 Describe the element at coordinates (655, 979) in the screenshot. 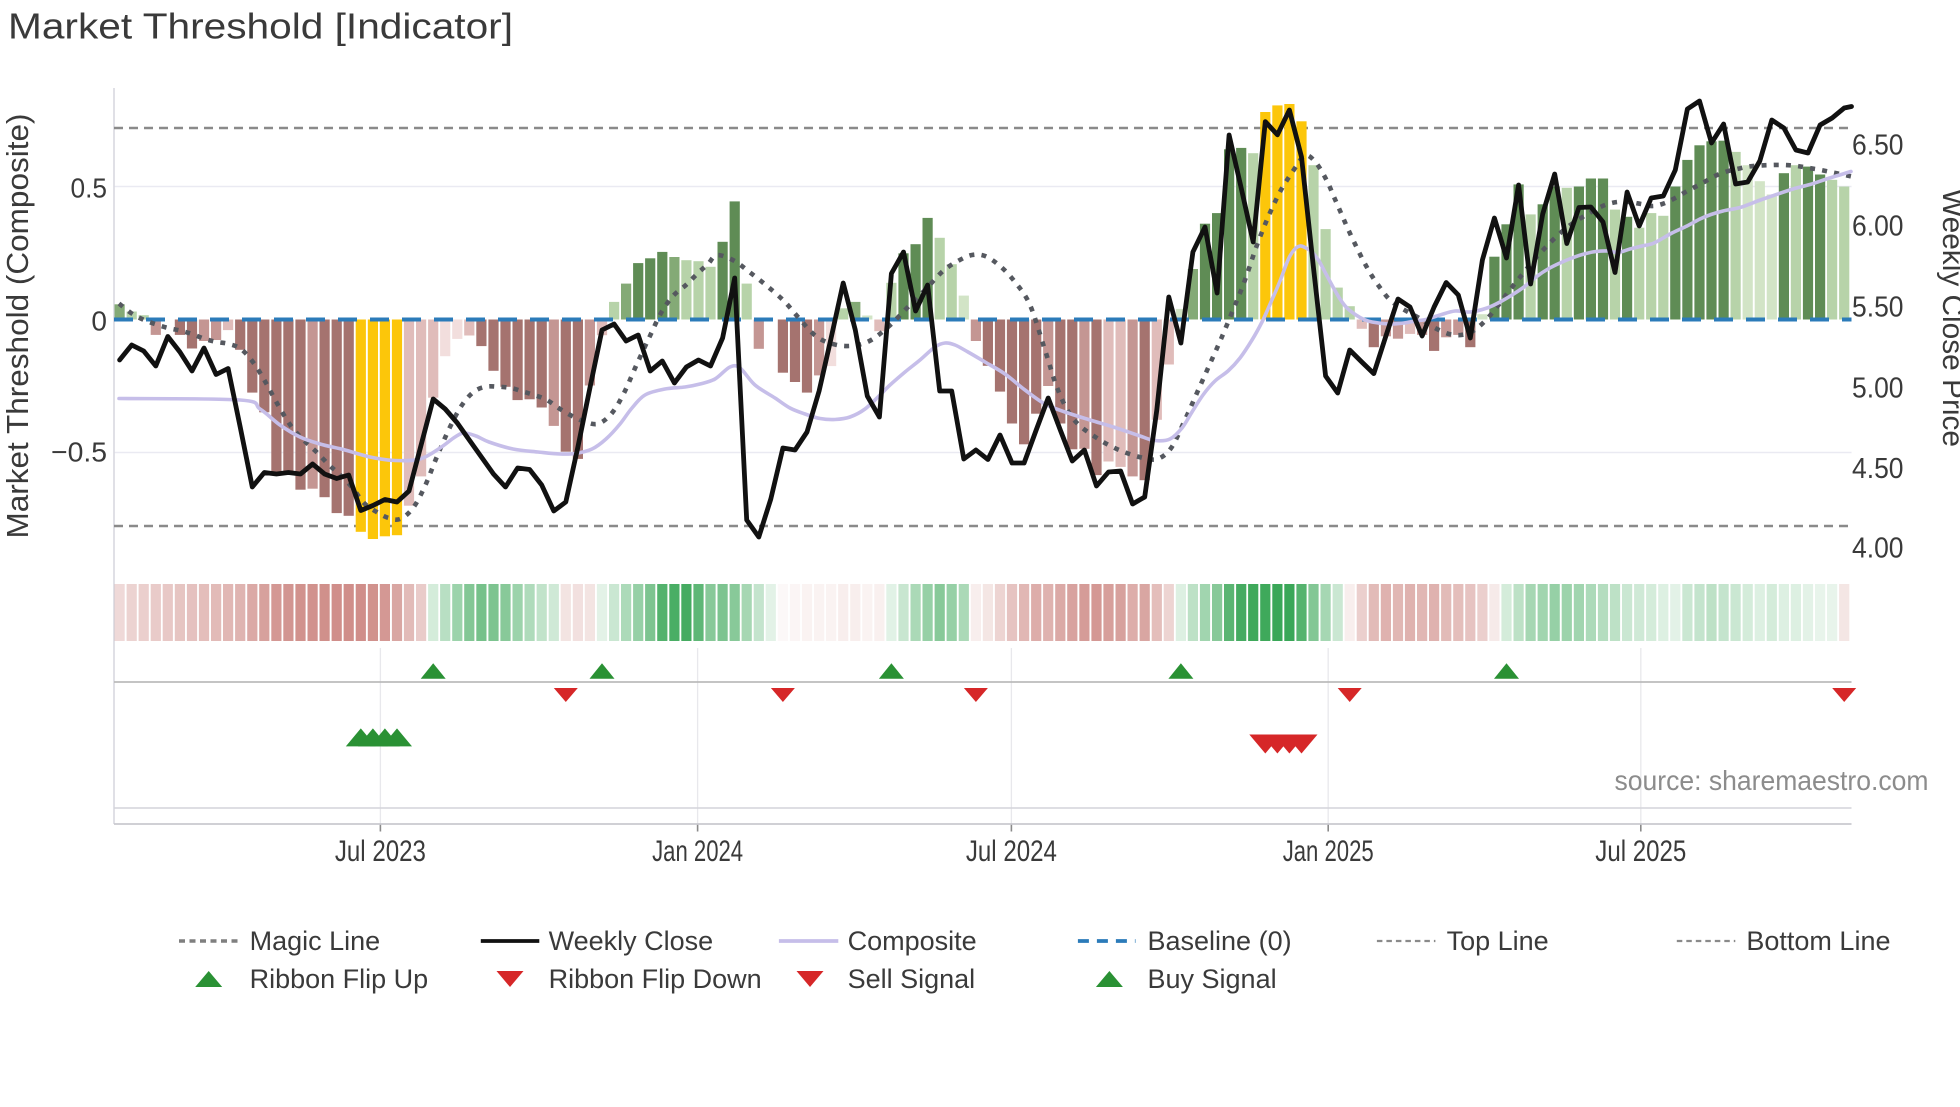

I see `svg-text: Ribbon Flip Down` at that location.